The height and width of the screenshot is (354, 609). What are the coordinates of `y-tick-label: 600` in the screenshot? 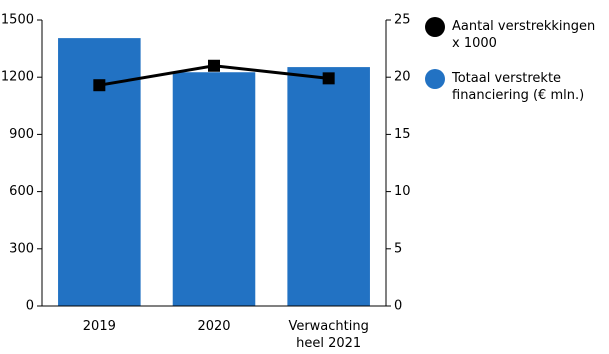 It's located at (21, 191).